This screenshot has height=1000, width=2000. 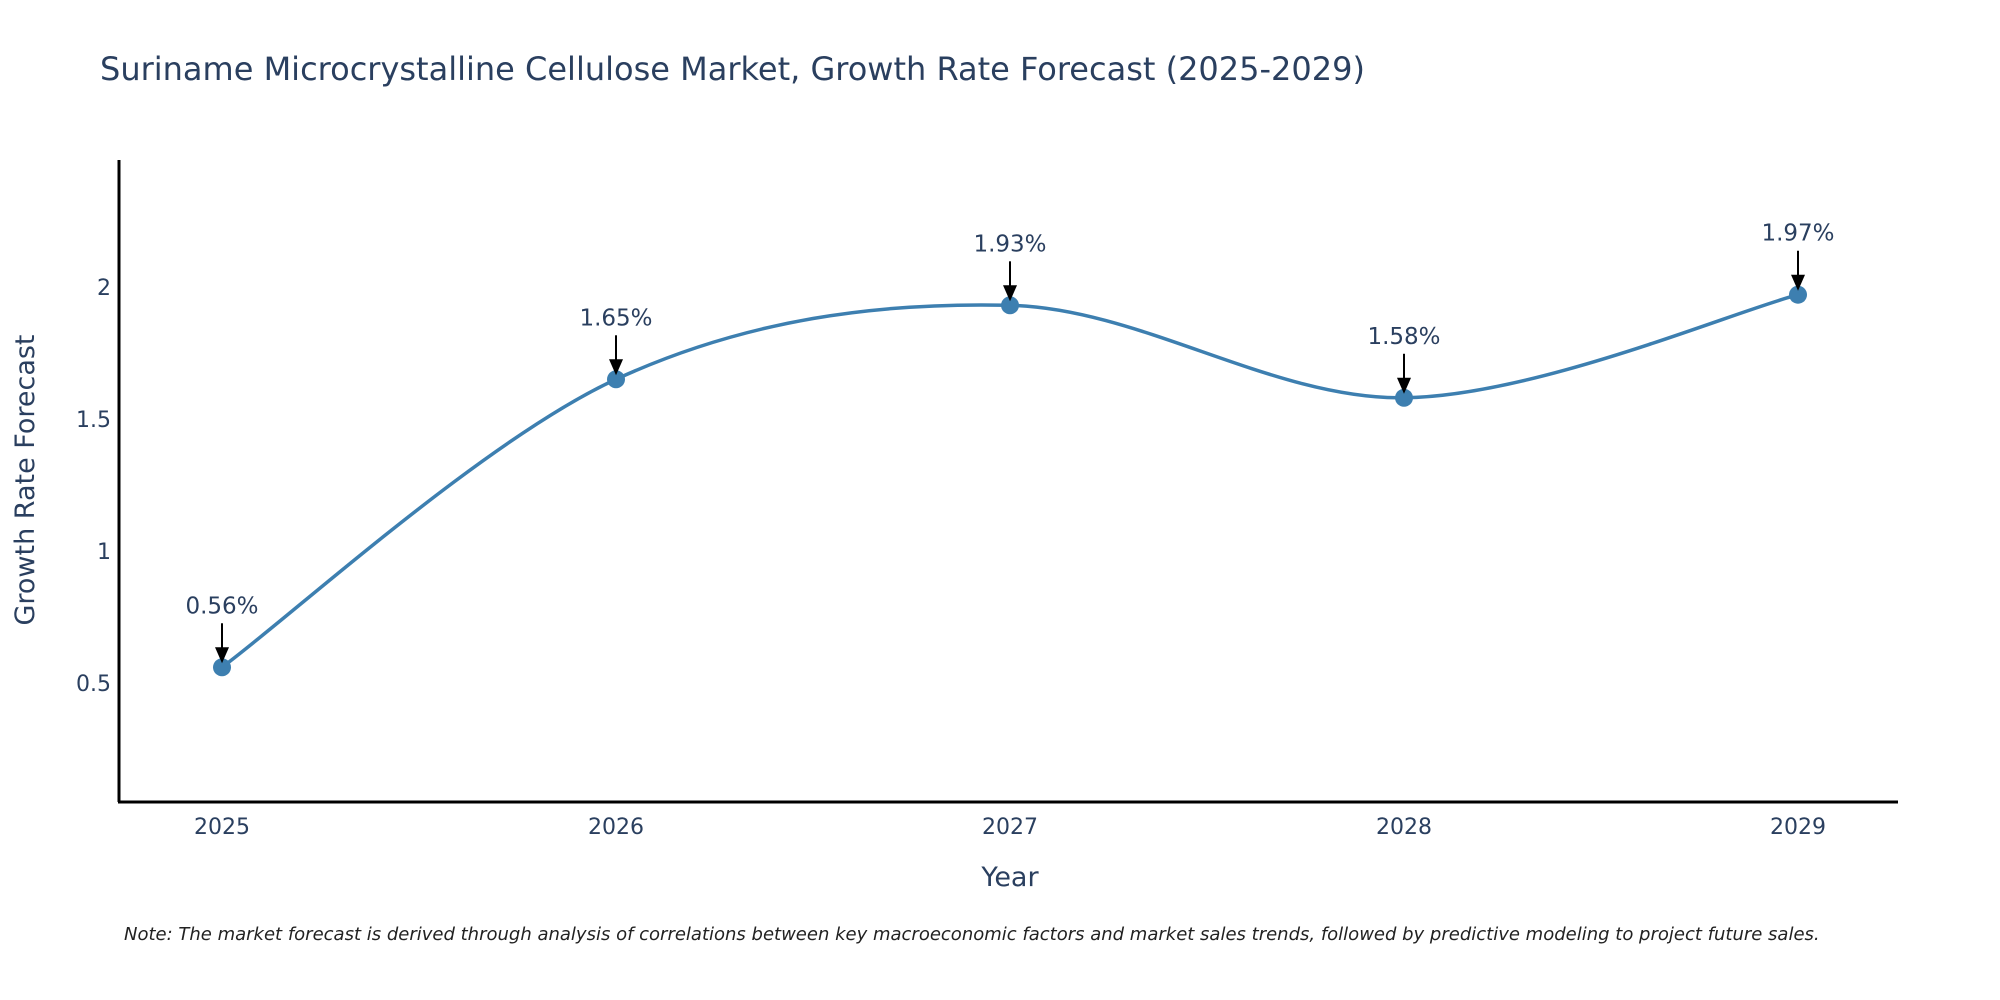 What do you see at coordinates (104, 288) in the screenshot?
I see `y-tick-label: 2` at bounding box center [104, 288].